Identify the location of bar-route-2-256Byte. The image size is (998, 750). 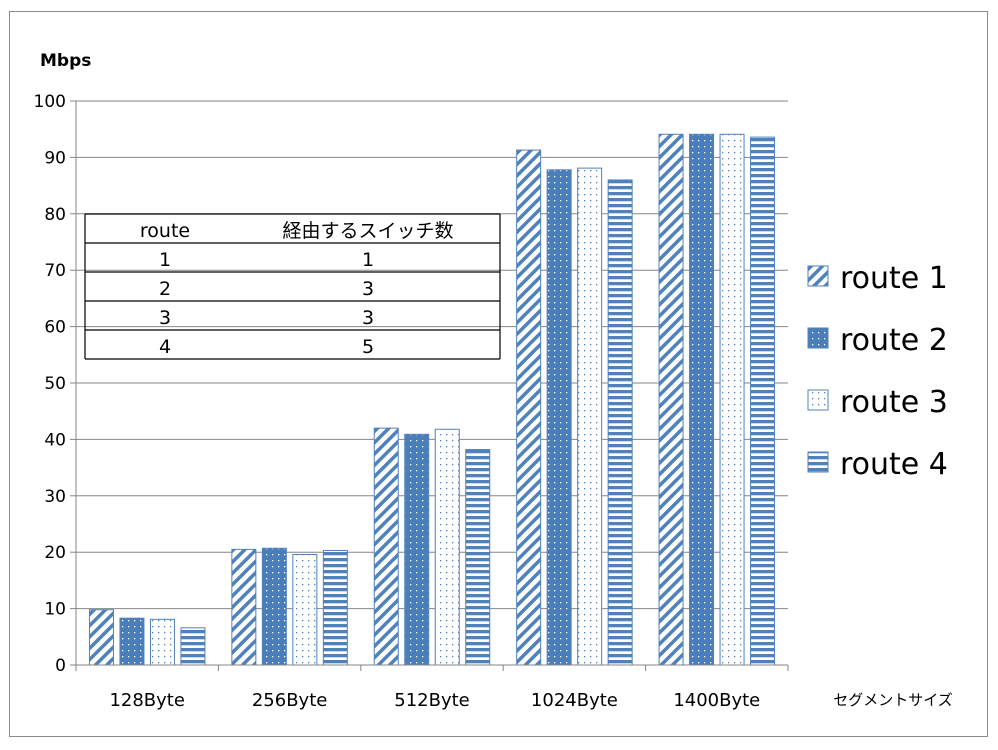
(274, 606).